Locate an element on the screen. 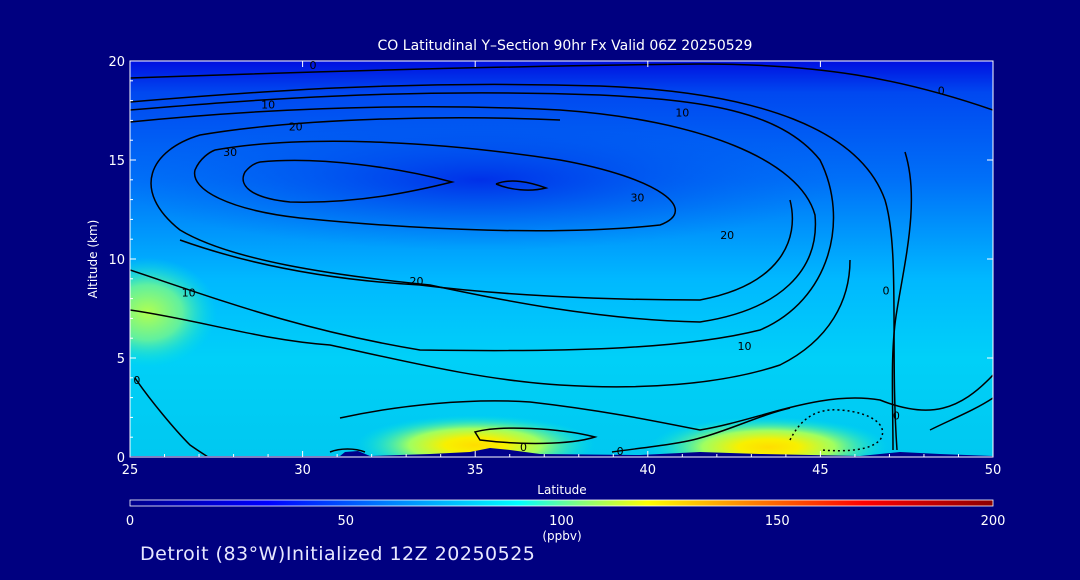 Image resolution: width=1080 pixels, height=580 pixels. contour-0-rightedge is located at coordinates (961, 414).